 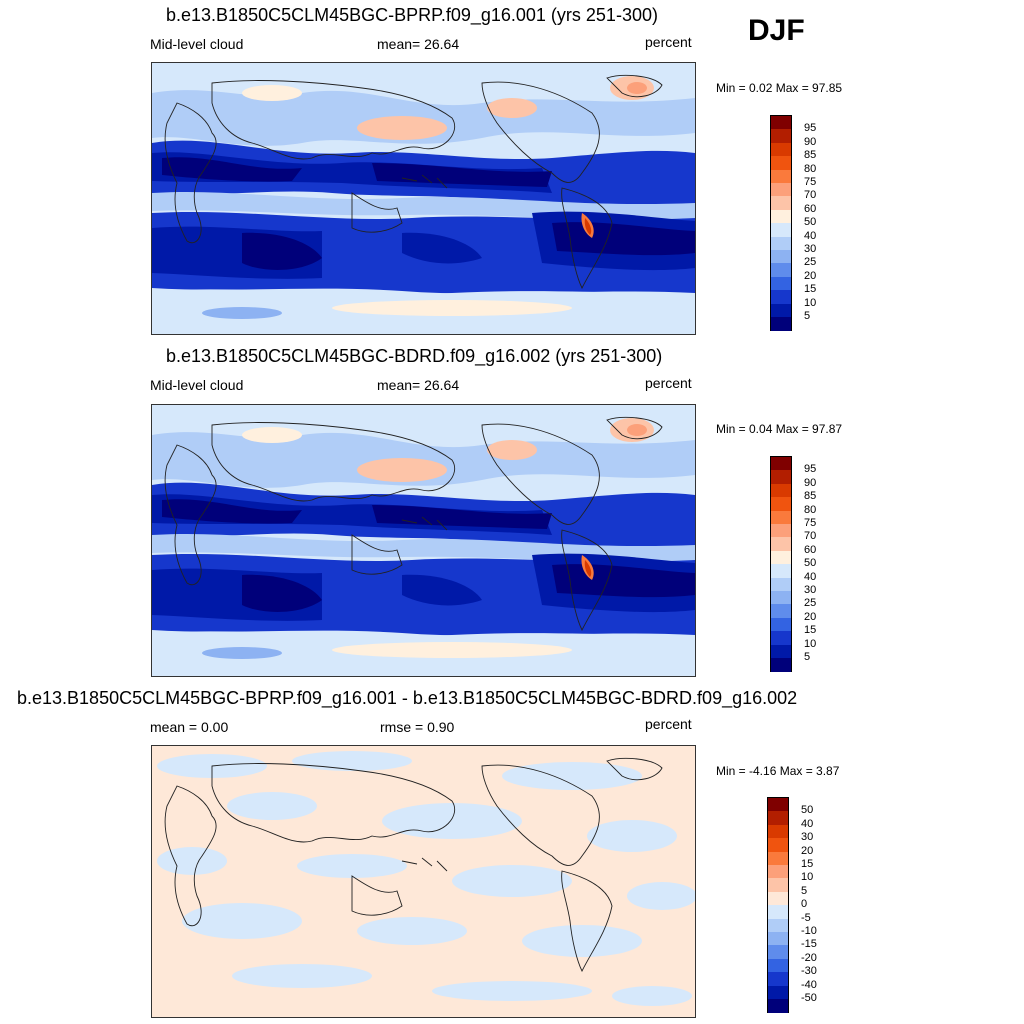 I want to click on panel-3-mean-label: mean = 0.00, so click(x=189, y=727).